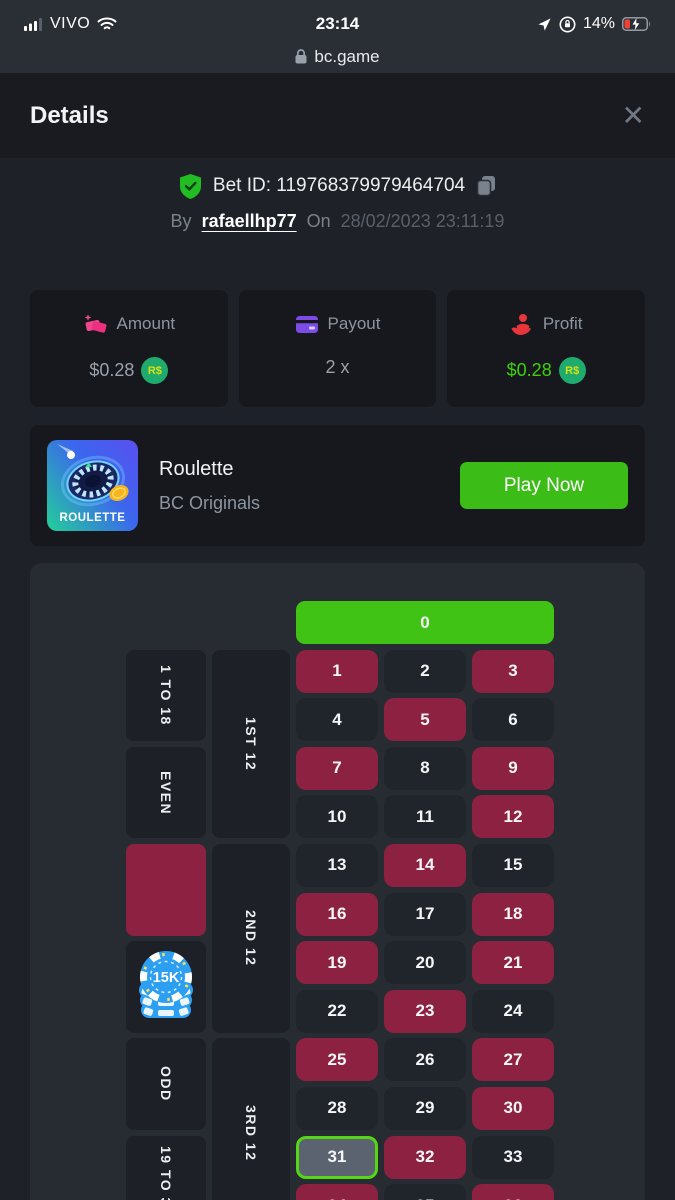  I want to click on bet-number-11: 11, so click(425, 817).